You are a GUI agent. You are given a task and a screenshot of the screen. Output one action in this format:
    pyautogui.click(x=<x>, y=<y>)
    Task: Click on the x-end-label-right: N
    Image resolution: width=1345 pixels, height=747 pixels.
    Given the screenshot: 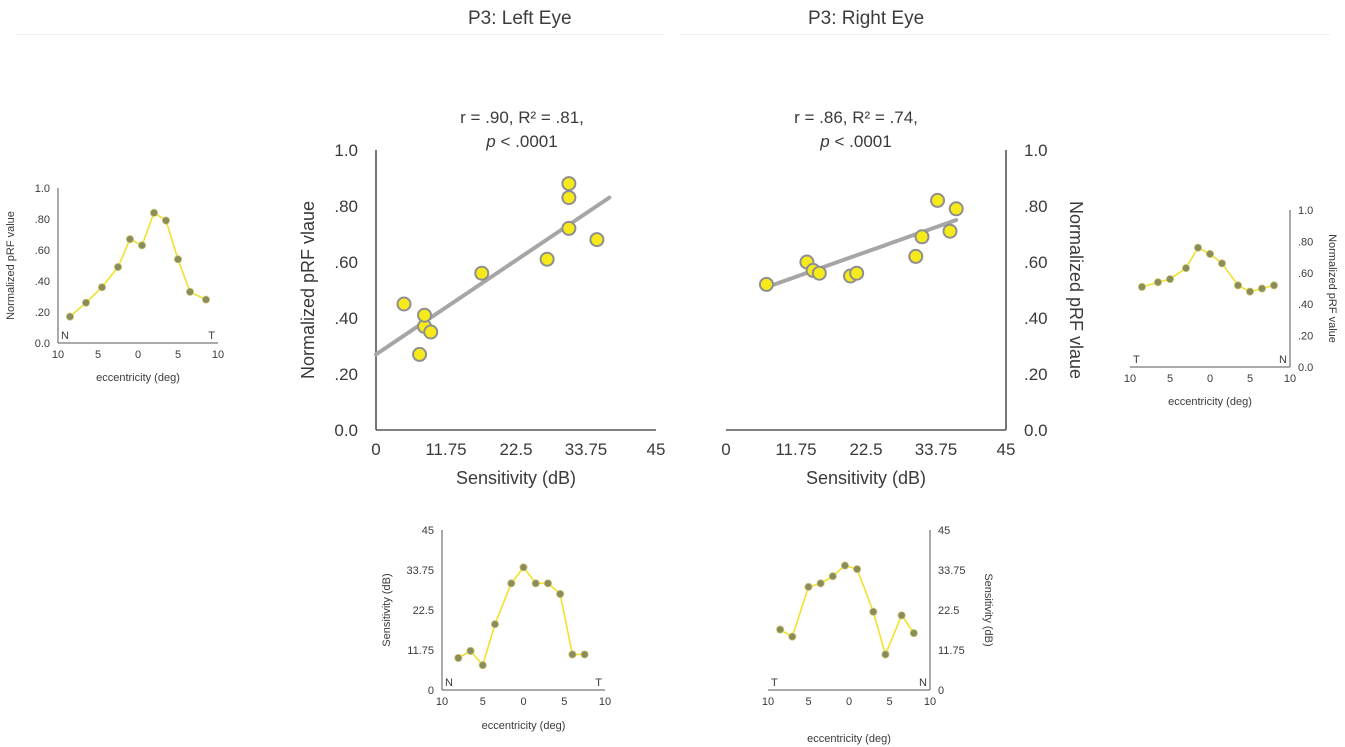 What is the action you would take?
    pyautogui.click(x=1283, y=360)
    